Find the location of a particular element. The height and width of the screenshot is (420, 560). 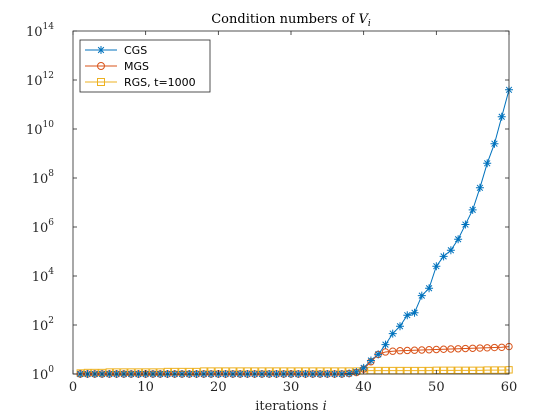

x-tick-label: 40 is located at coordinates (363, 387).